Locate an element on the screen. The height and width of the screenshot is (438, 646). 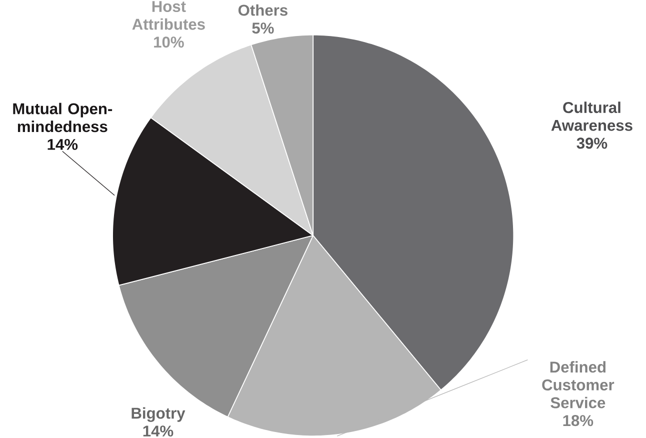
slice-label: Cultural Awareness is located at coordinates (591, 117).